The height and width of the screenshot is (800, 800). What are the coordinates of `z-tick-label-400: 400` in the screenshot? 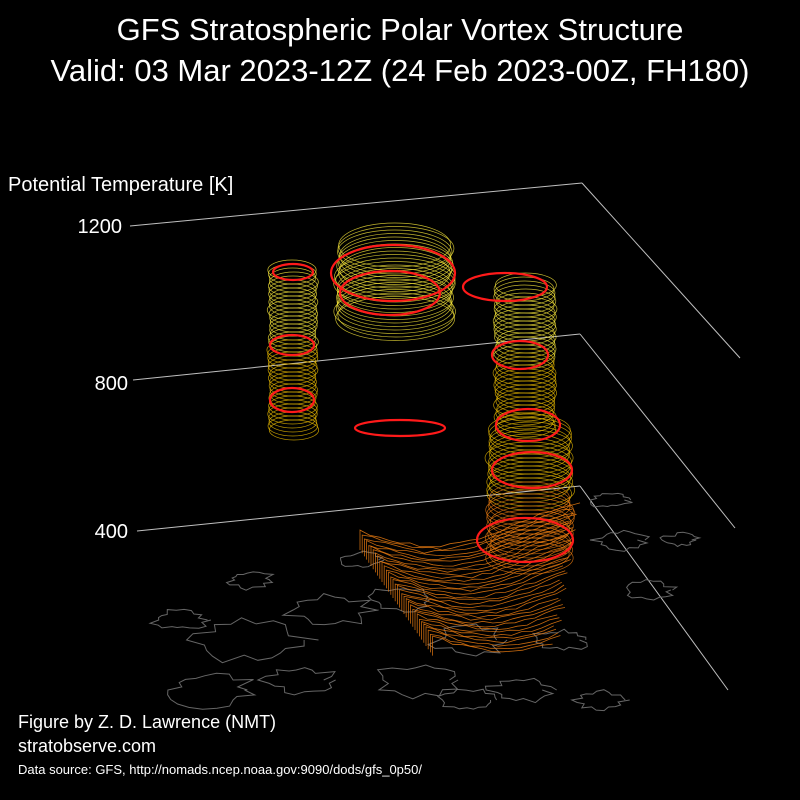 It's located at (111, 532).